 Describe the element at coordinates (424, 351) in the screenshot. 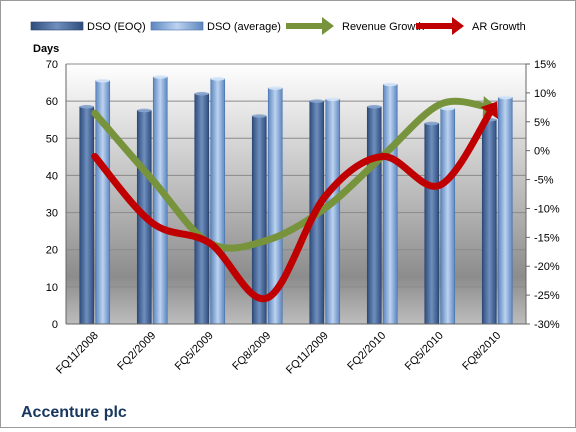

I see `x-tick-label: FQ5/2010` at that location.